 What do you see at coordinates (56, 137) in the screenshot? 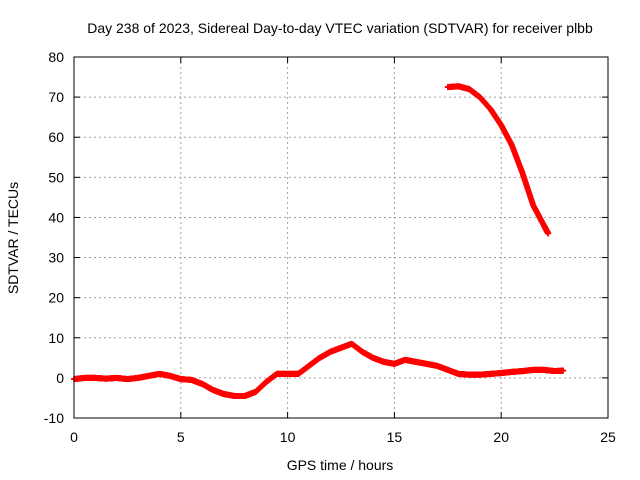
I see `y-tick-label: 60` at bounding box center [56, 137].